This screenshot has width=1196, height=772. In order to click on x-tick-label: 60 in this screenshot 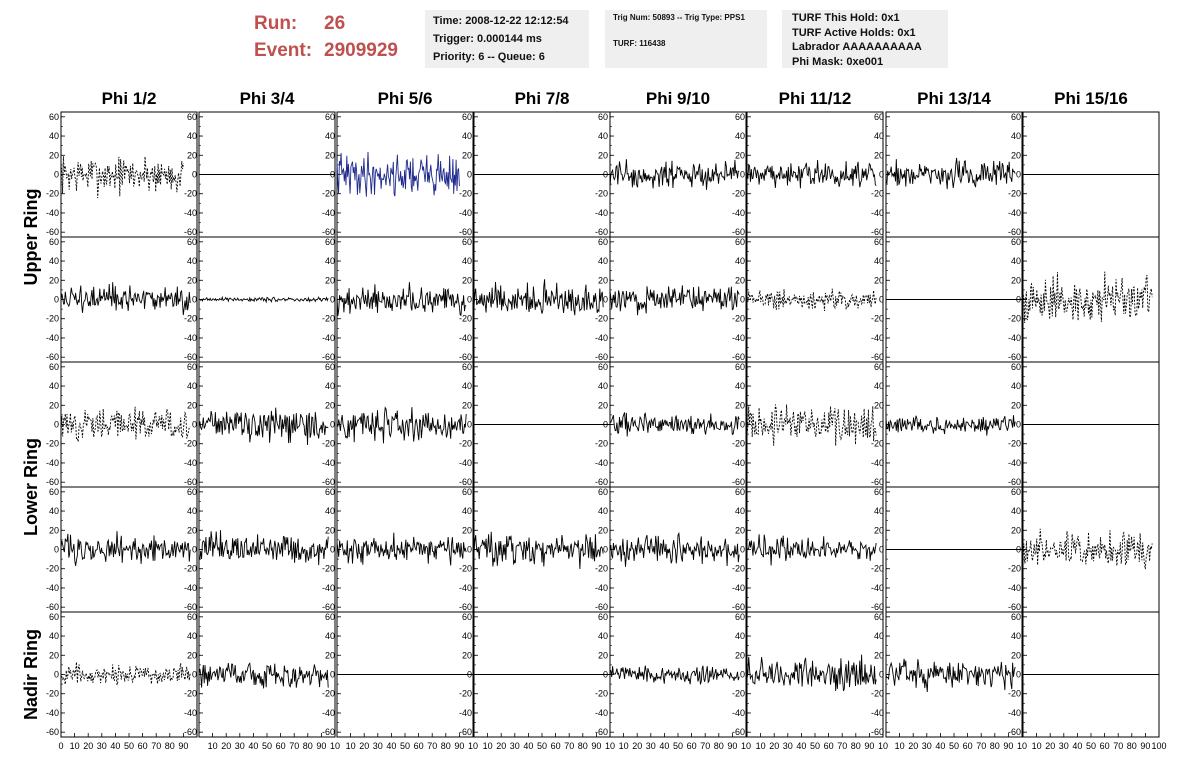, I will do `click(281, 746)`.